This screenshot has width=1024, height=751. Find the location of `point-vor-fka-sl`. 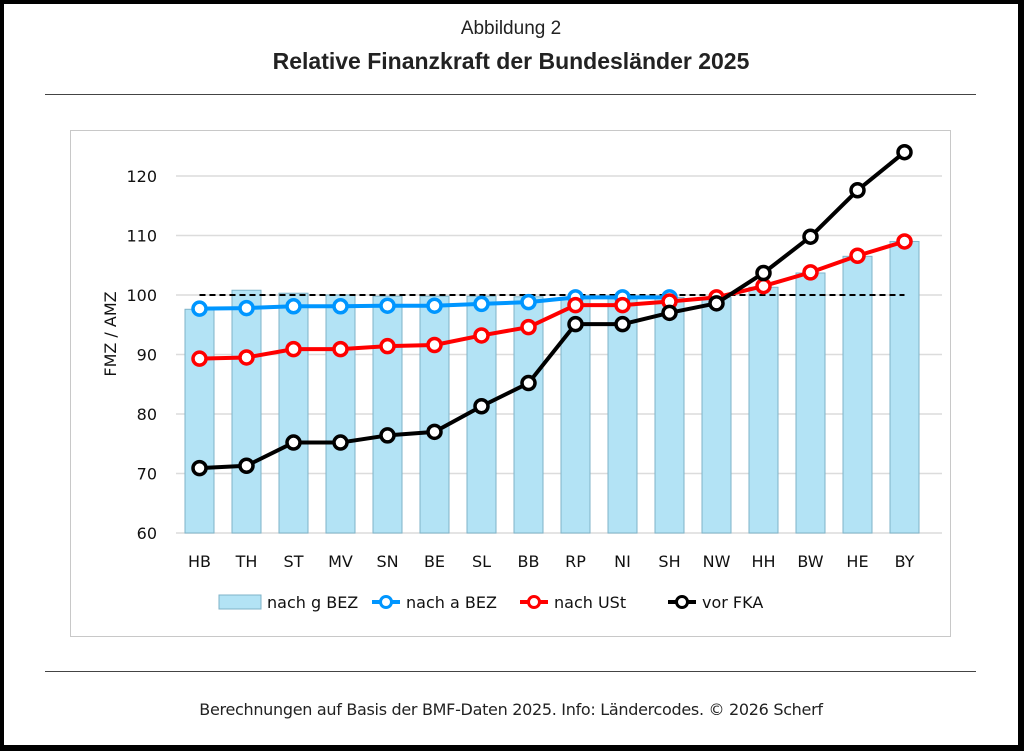

point-vor-fka-sl is located at coordinates (481, 406).